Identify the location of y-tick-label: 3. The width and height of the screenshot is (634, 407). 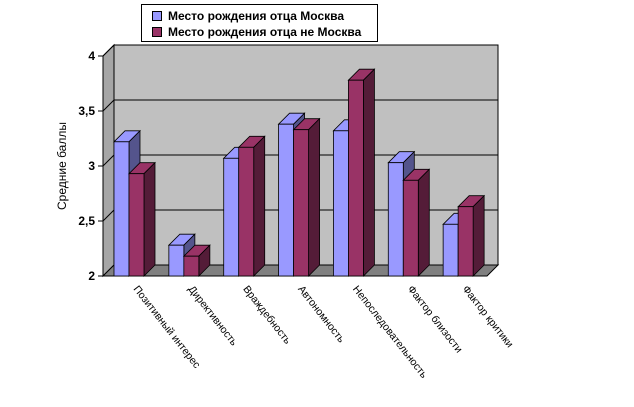
(91, 166).